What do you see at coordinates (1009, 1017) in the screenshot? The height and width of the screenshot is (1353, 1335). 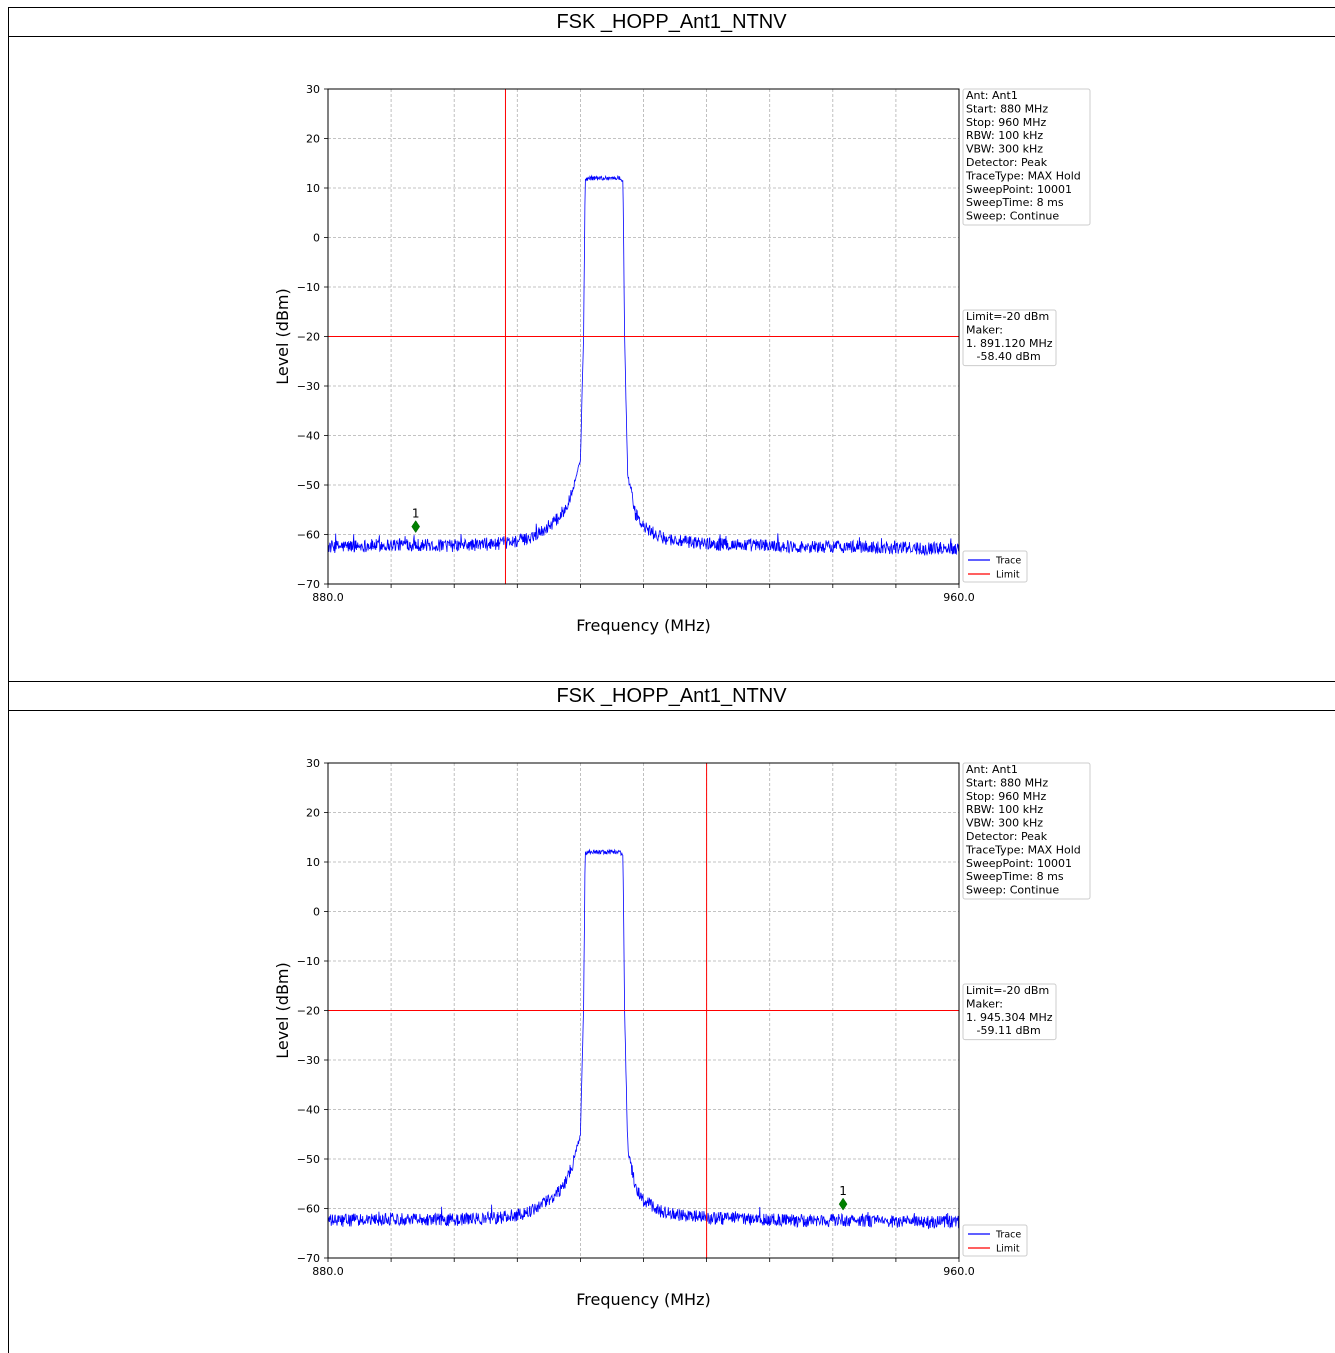 I see `marker-info-line: 1. 945.304 MHz` at bounding box center [1009, 1017].